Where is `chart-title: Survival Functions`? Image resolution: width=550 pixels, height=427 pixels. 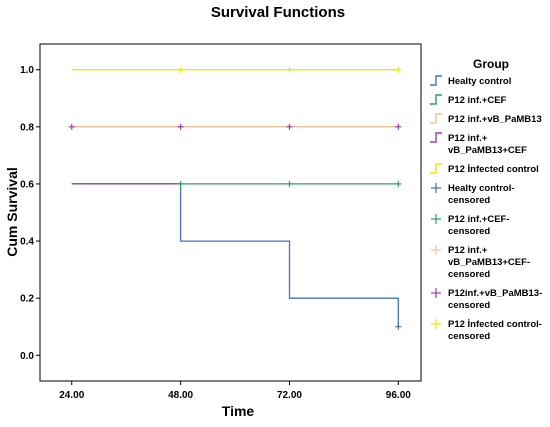 chart-title: Survival Functions is located at coordinates (278, 12).